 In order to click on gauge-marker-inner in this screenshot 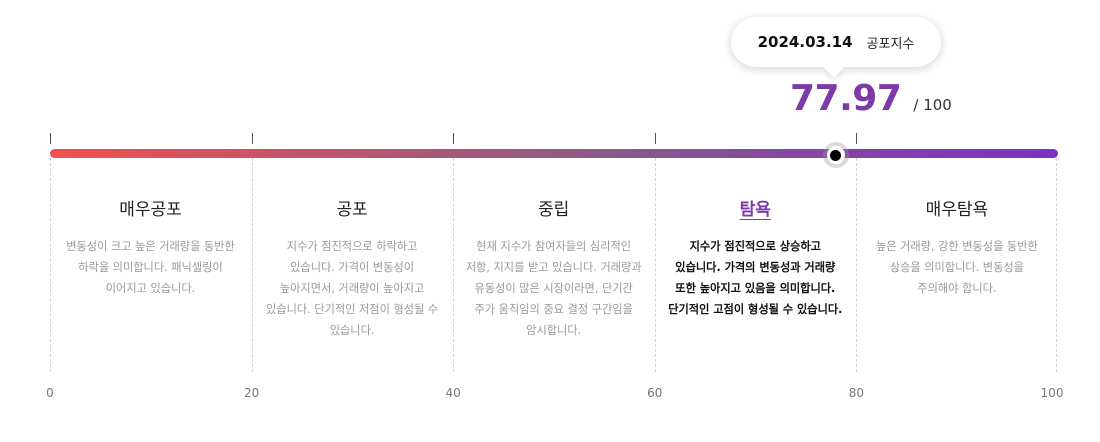, I will do `click(835, 155)`.